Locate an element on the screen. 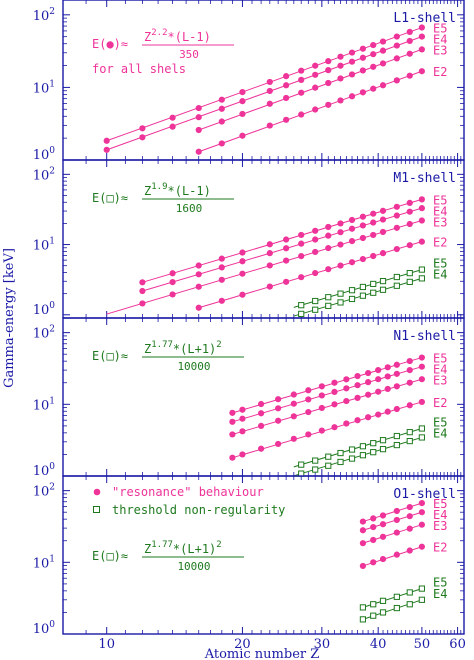 This screenshot has width=474, height=660. x-tick-label: 60 is located at coordinates (457, 644).